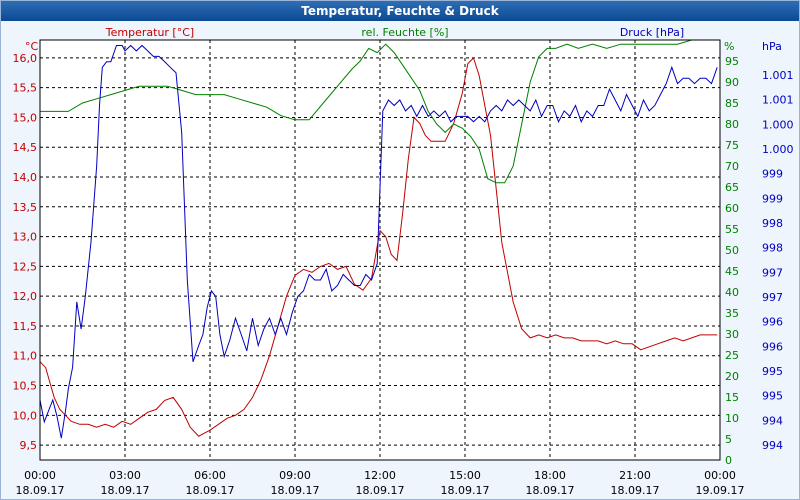  I want to click on hum-tick-label: 55, so click(732, 229).